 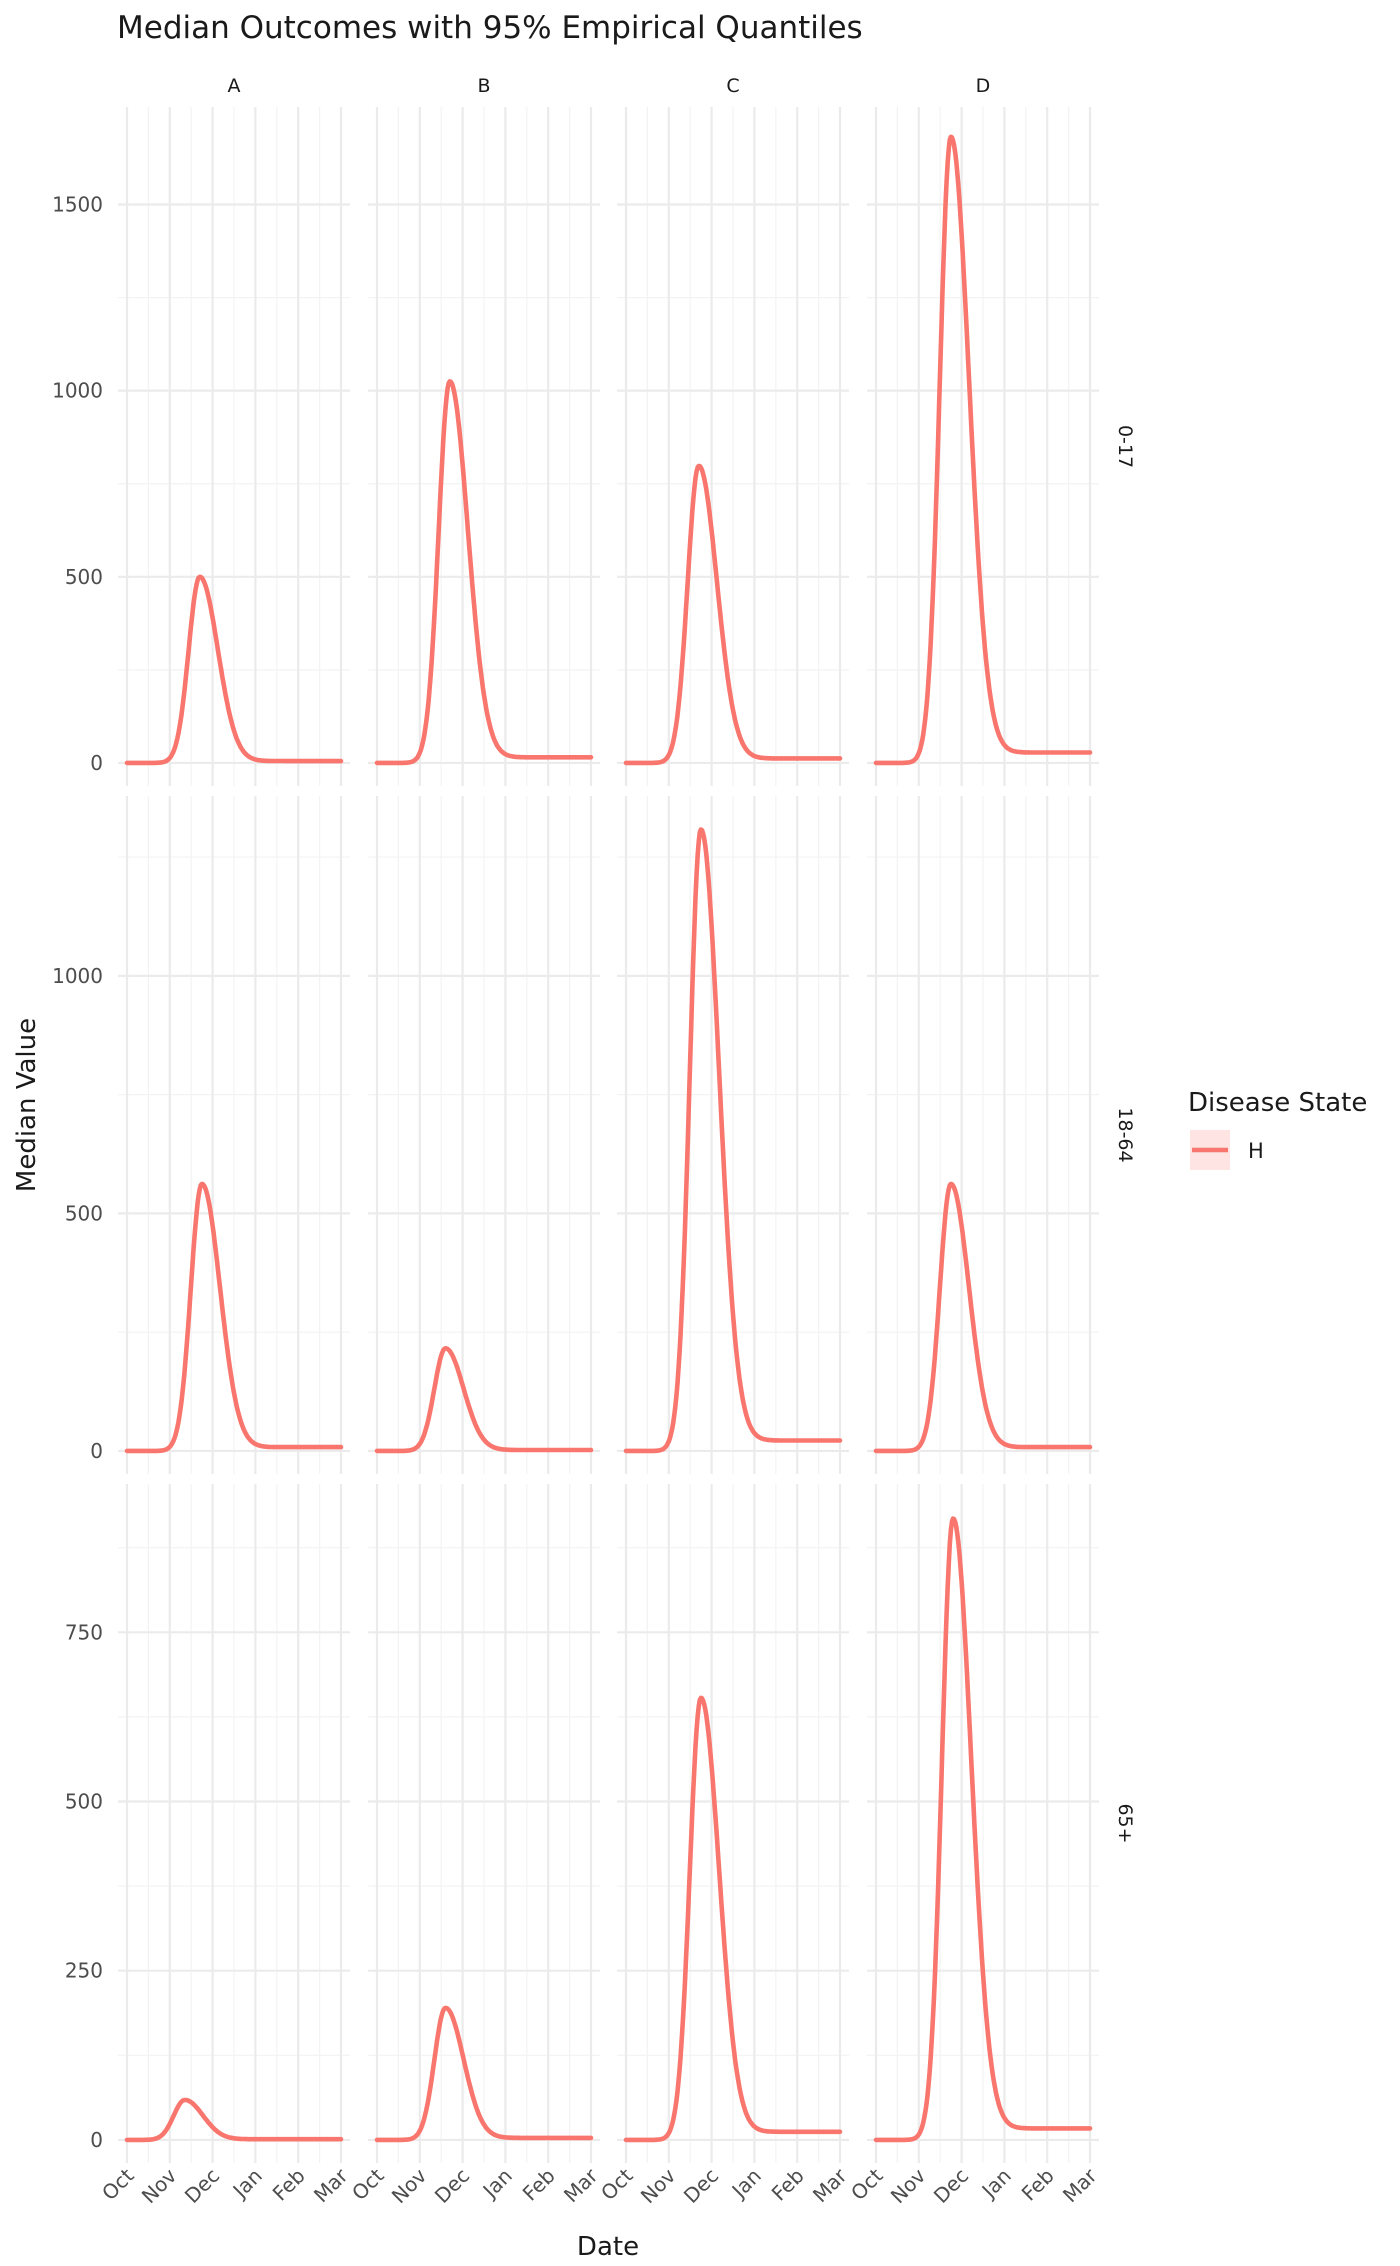 I want to click on panel-18-64-B, so click(x=484, y=1135).